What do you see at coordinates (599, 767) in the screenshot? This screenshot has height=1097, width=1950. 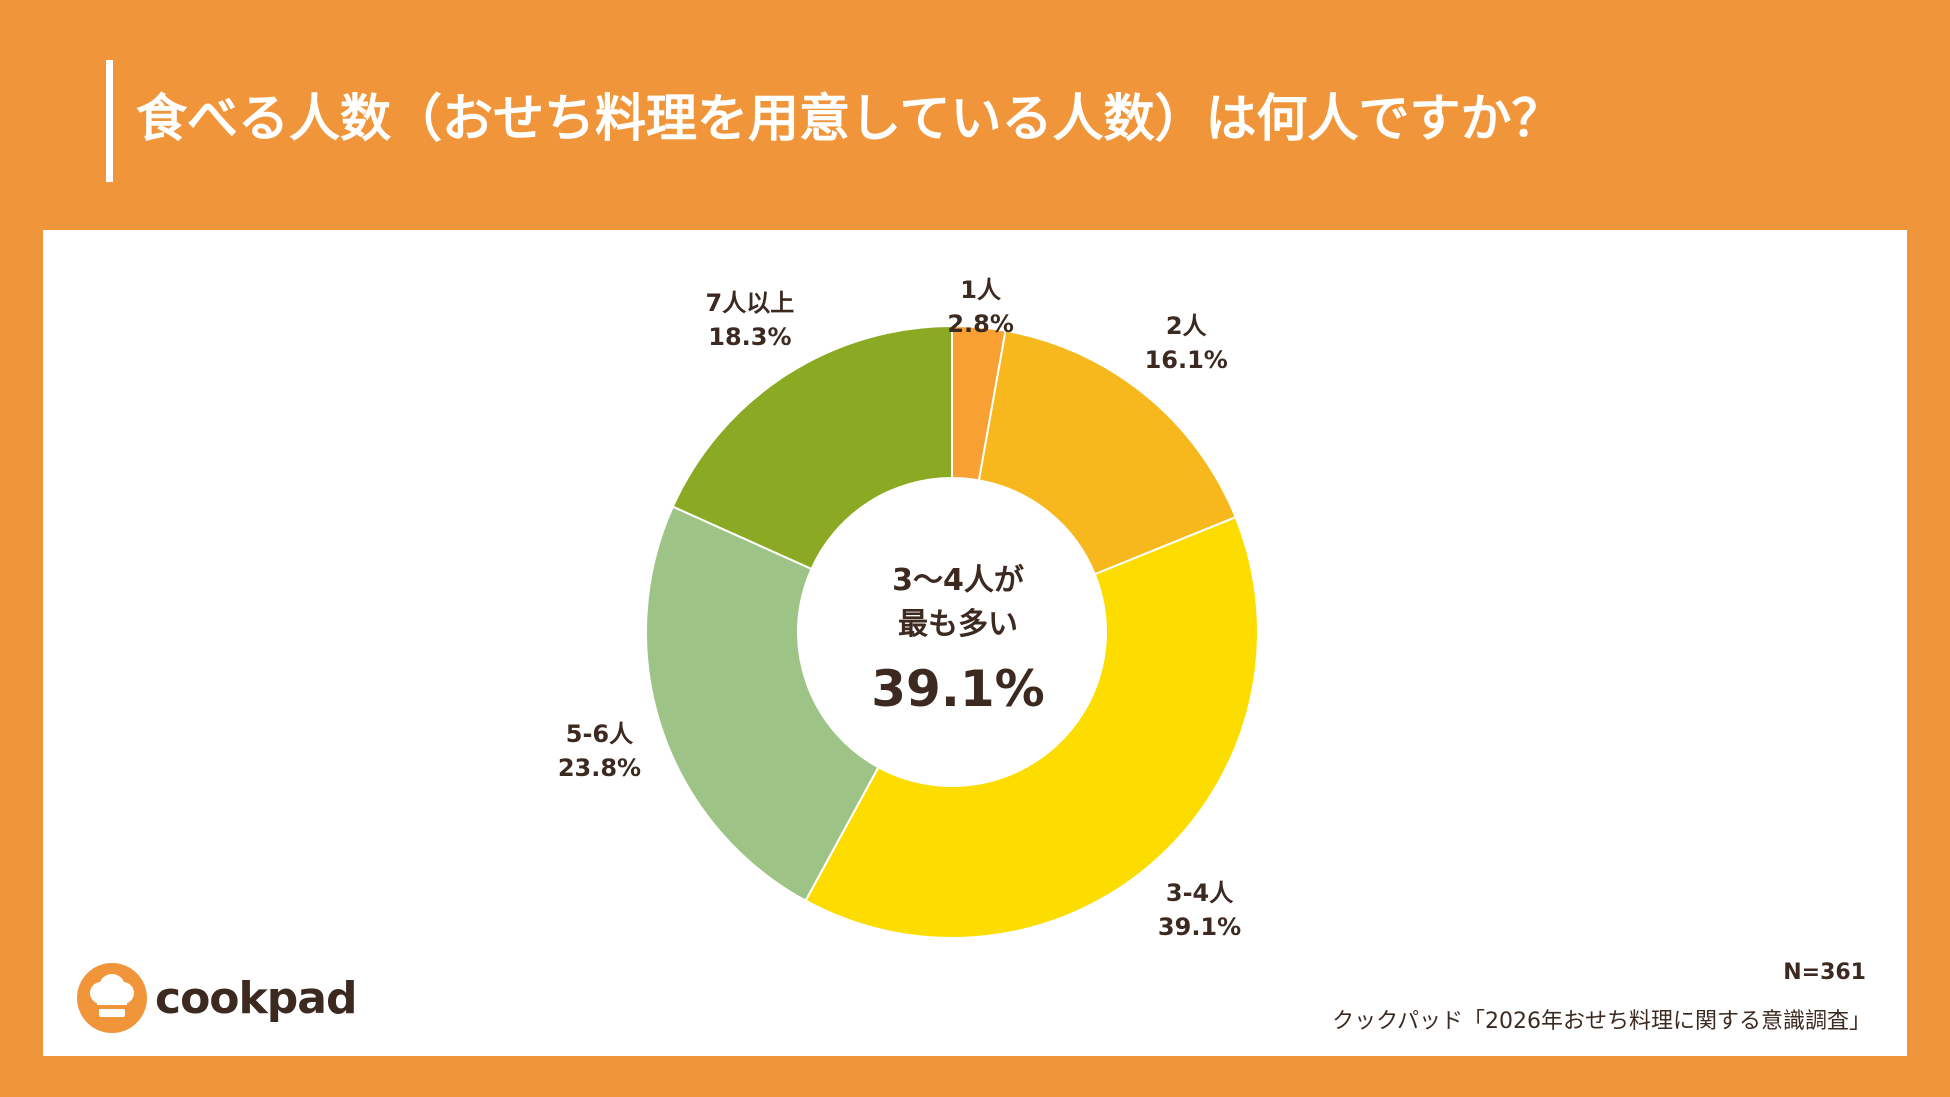 I see `slice-value-label: 23.8%` at bounding box center [599, 767].